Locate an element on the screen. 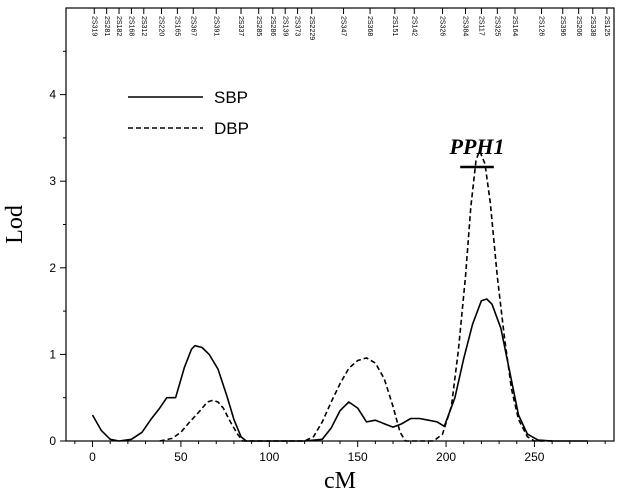 This screenshot has width=627, height=496. marker-label: 2S151 is located at coordinates (394, 26).